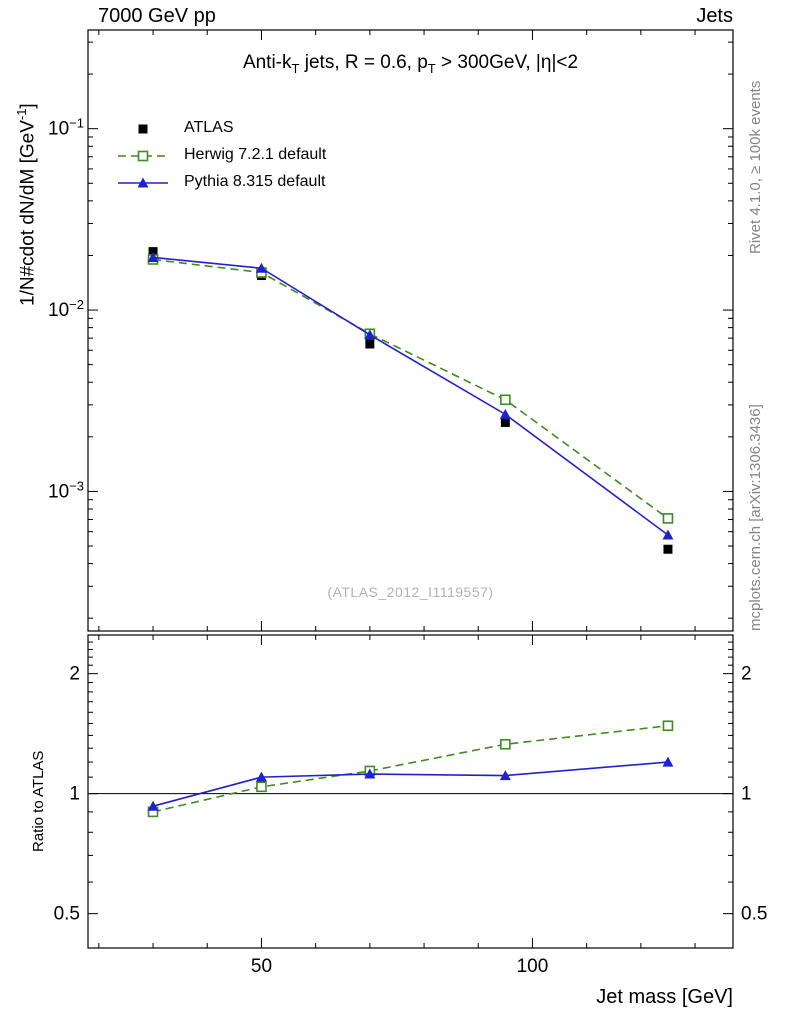 This screenshot has width=786, height=1024. Describe the element at coordinates (410, 784) in the screenshot. I see `pythia-line-ratio` at that location.